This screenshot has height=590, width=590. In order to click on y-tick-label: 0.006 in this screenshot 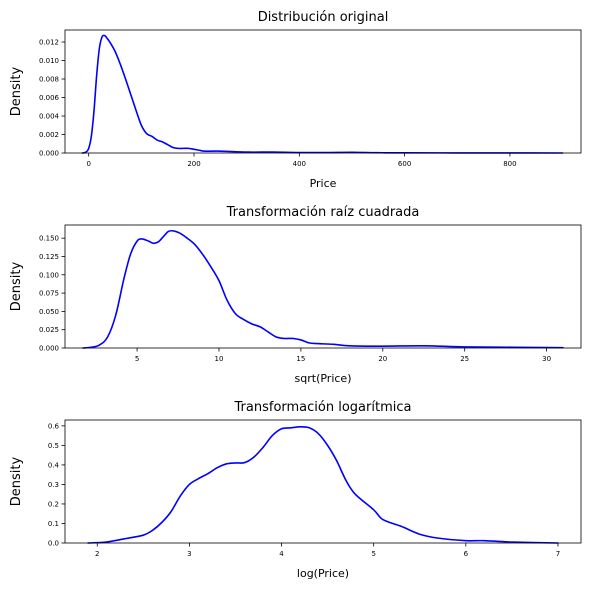, I will do `click(49, 98)`.